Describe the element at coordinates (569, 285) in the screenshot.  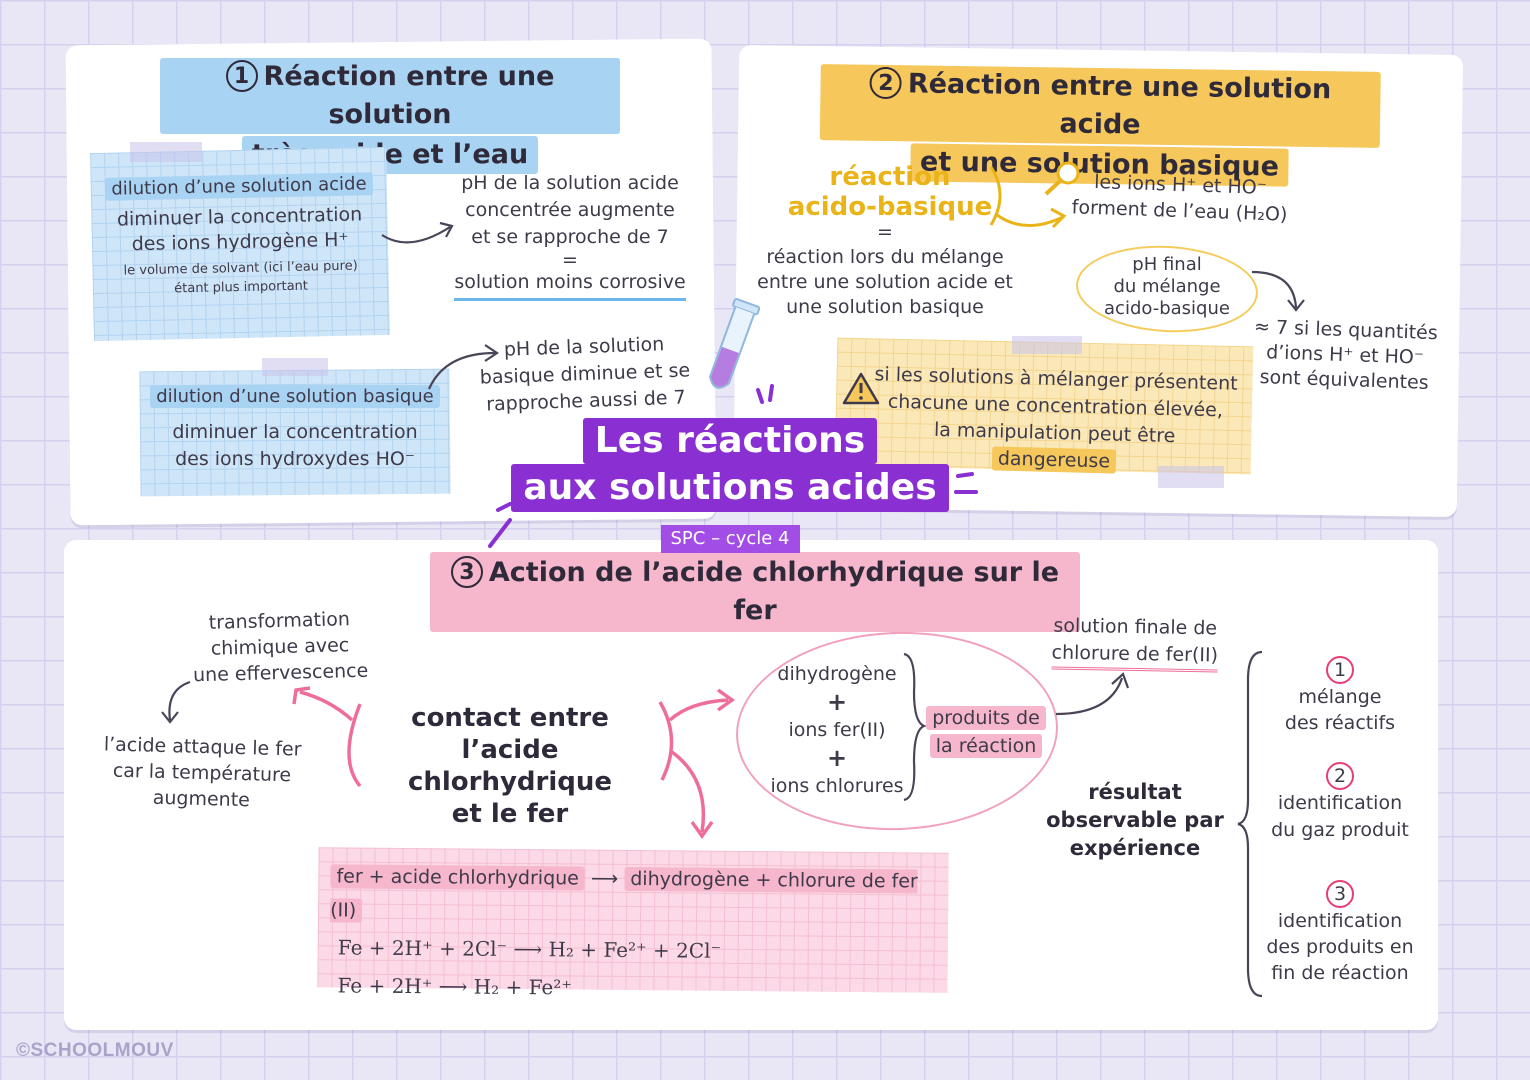
I see `acid-result-conclusion: solution moins corrosive` at that location.